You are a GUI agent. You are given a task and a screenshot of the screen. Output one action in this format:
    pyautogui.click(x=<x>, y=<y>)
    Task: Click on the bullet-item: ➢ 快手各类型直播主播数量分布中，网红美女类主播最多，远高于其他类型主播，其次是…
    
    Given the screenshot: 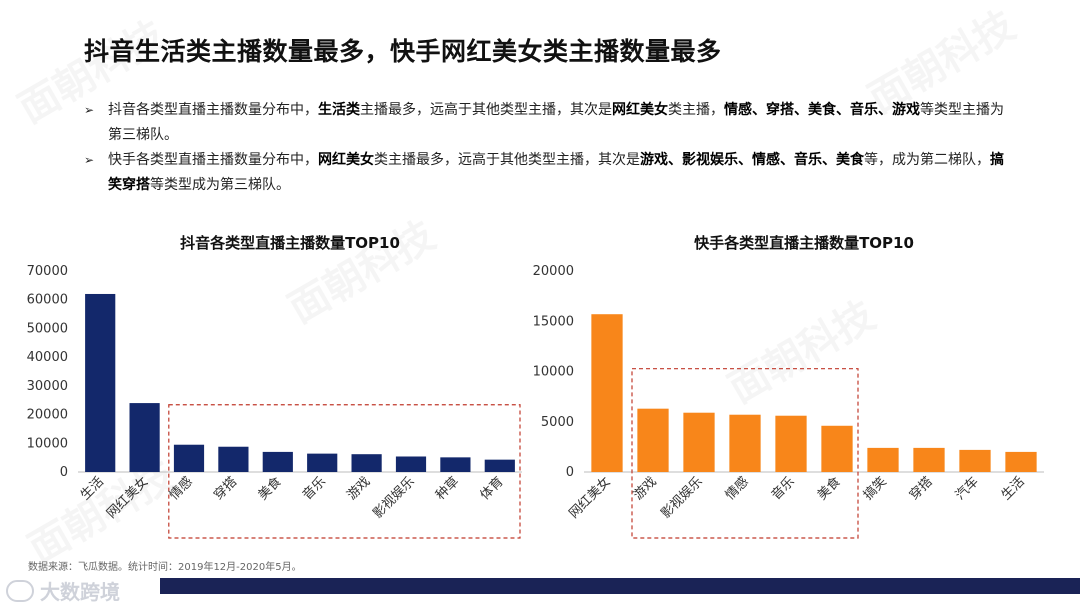 What is the action you would take?
    pyautogui.click(x=544, y=173)
    